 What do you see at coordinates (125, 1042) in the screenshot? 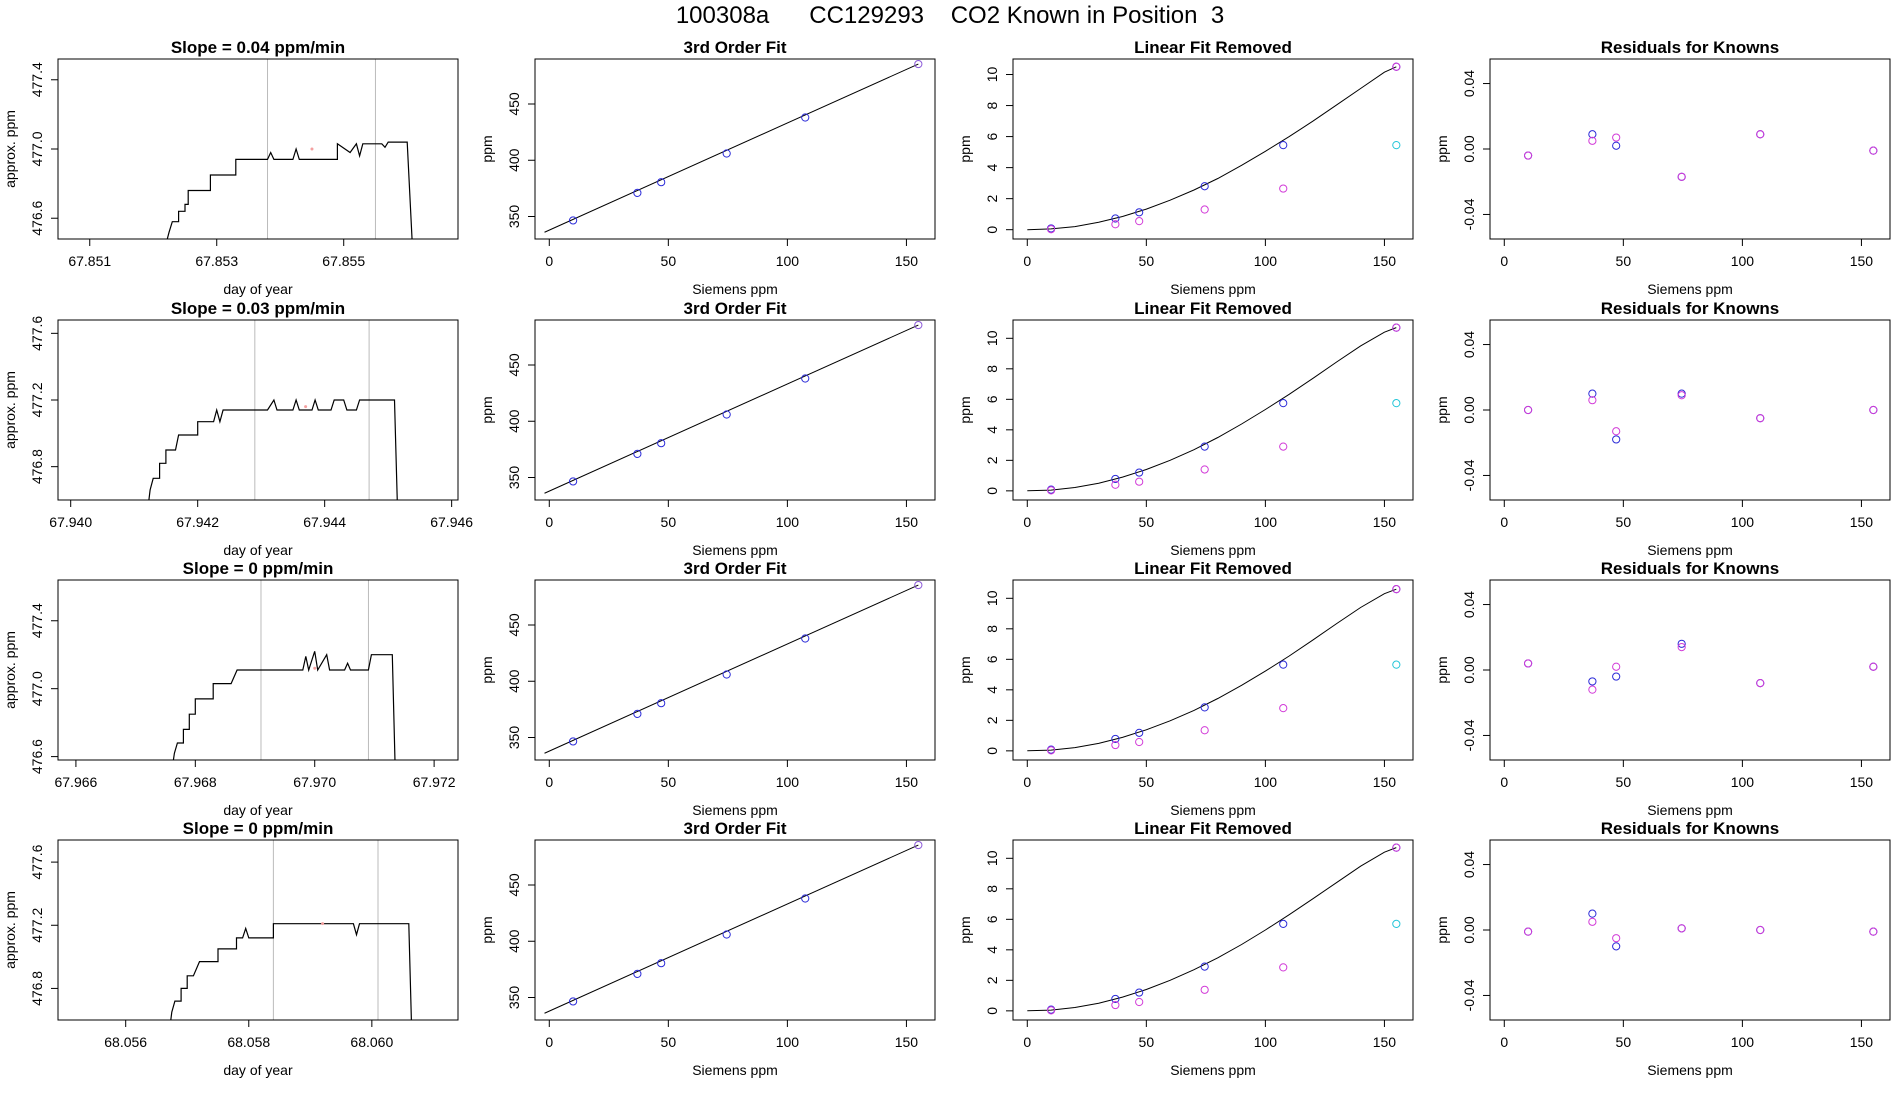
I see `x-tick-label: 68.056` at bounding box center [125, 1042].